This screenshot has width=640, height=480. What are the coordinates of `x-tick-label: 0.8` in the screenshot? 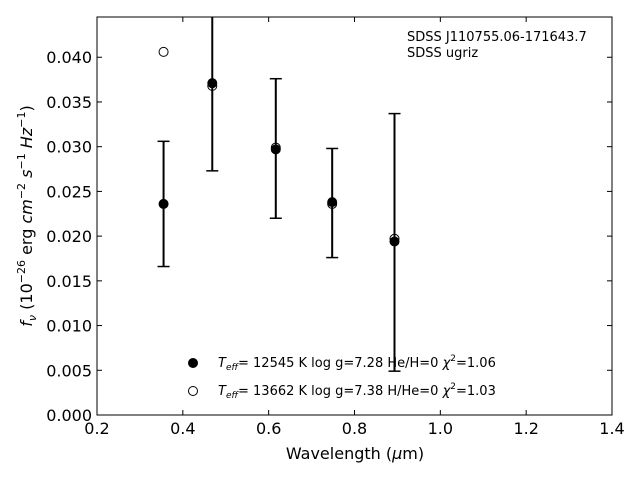 It's located at (354, 428).